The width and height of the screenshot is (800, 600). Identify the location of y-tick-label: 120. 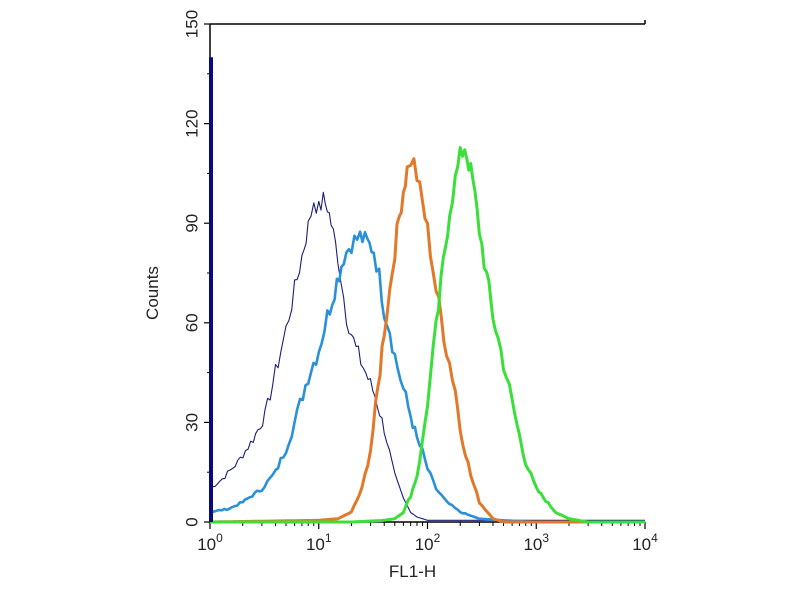
(192, 123).